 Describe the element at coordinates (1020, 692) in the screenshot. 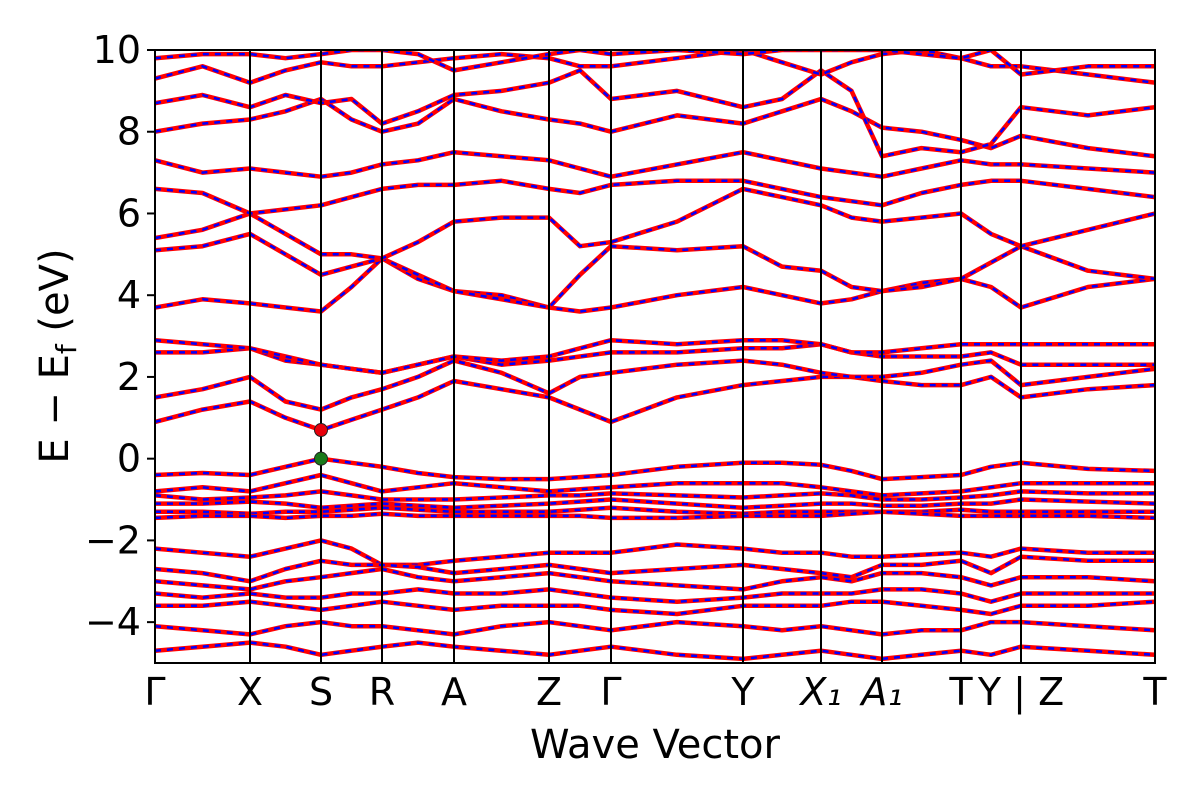

I see `x-tick-label: Y | Z` at that location.